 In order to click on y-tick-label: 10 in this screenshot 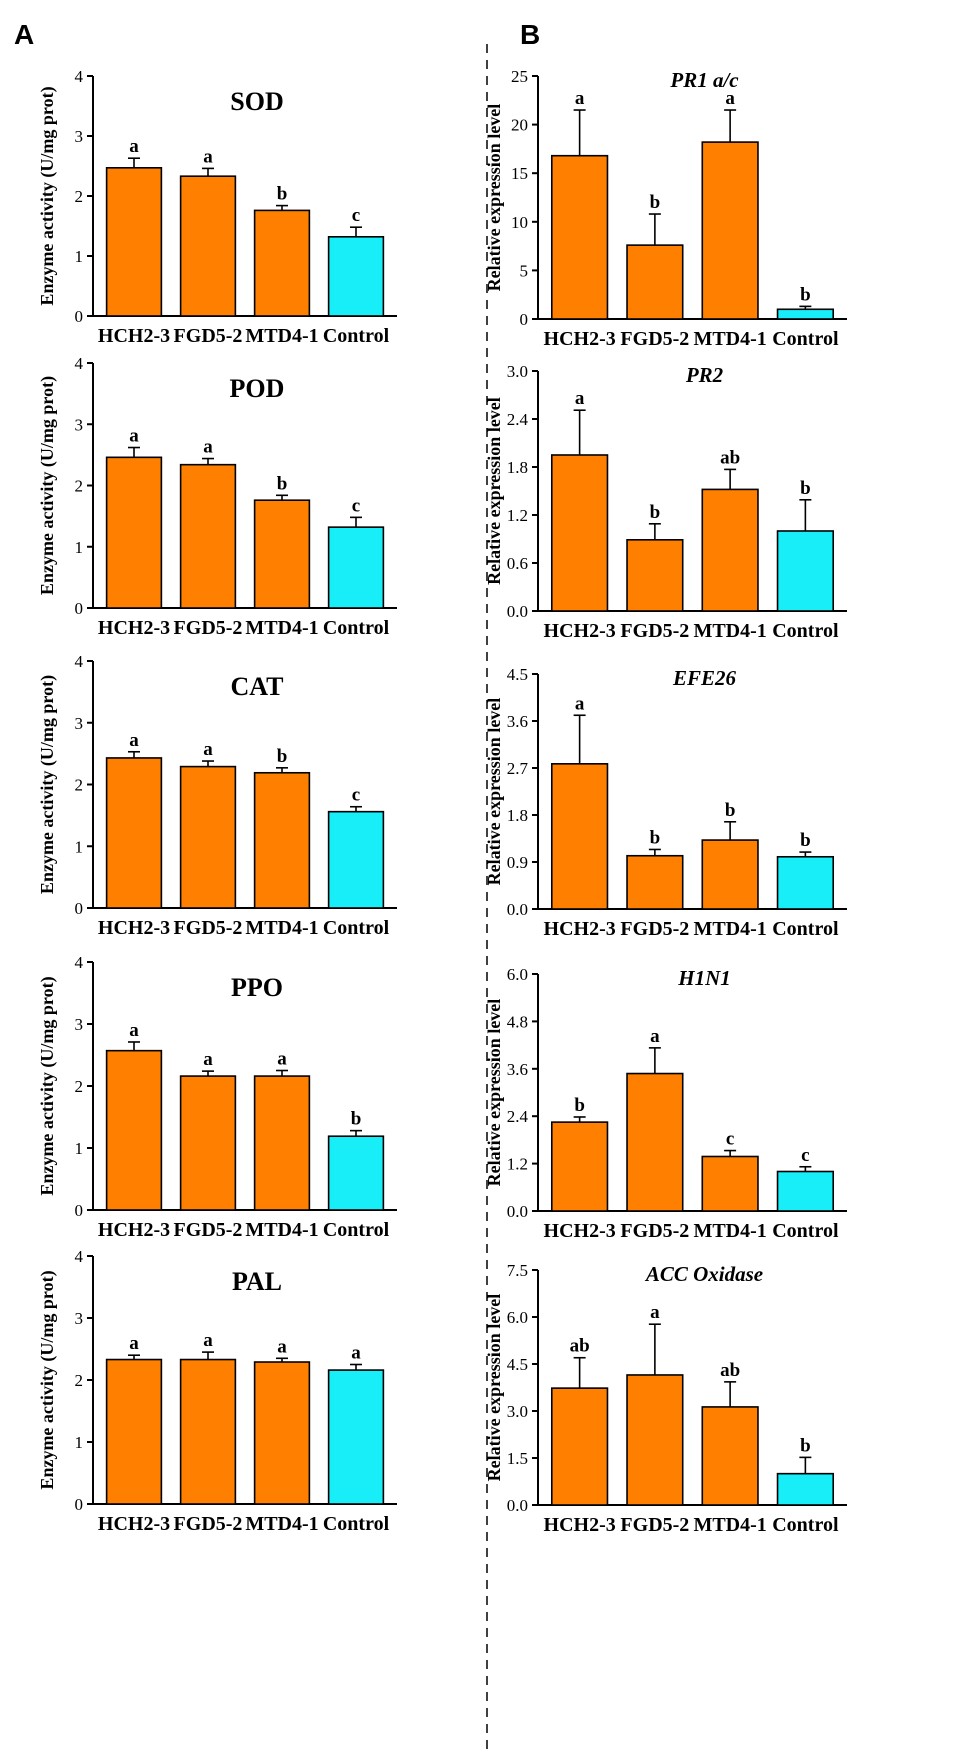, I will do `click(519, 222)`.